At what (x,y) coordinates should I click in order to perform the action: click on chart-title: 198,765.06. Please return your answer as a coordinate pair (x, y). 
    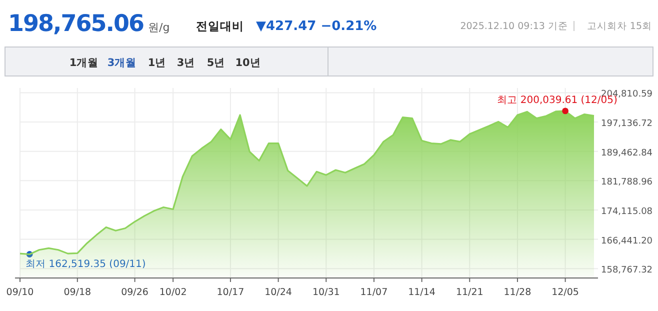
    Looking at the image, I should click on (76, 24).